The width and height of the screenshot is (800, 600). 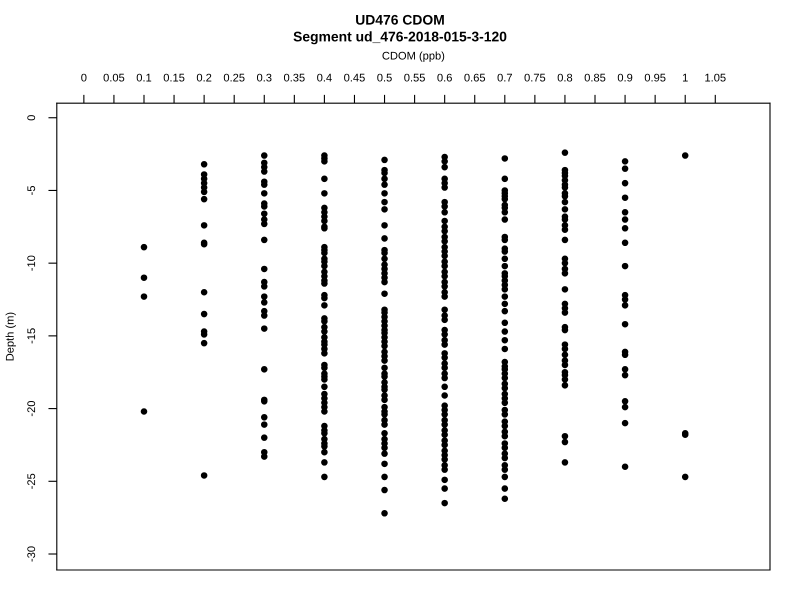 What do you see at coordinates (354, 78) in the screenshot?
I see `x-tick-label: 0.45` at bounding box center [354, 78].